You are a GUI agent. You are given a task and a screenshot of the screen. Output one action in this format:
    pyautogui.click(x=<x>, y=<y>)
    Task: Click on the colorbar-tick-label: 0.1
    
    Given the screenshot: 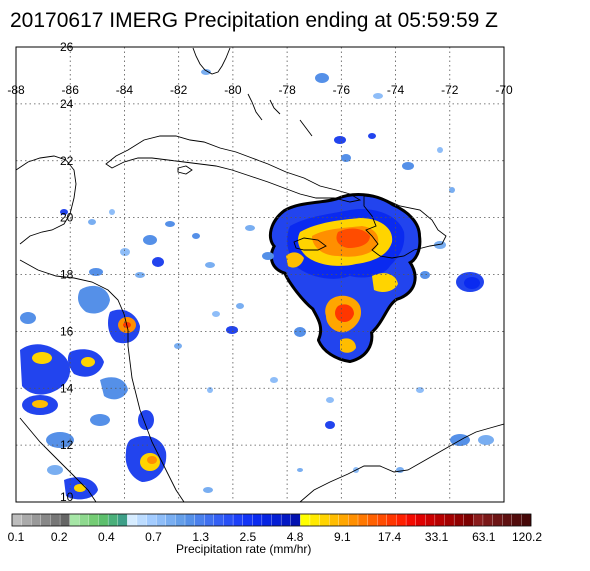 What is the action you would take?
    pyautogui.click(x=16, y=537)
    